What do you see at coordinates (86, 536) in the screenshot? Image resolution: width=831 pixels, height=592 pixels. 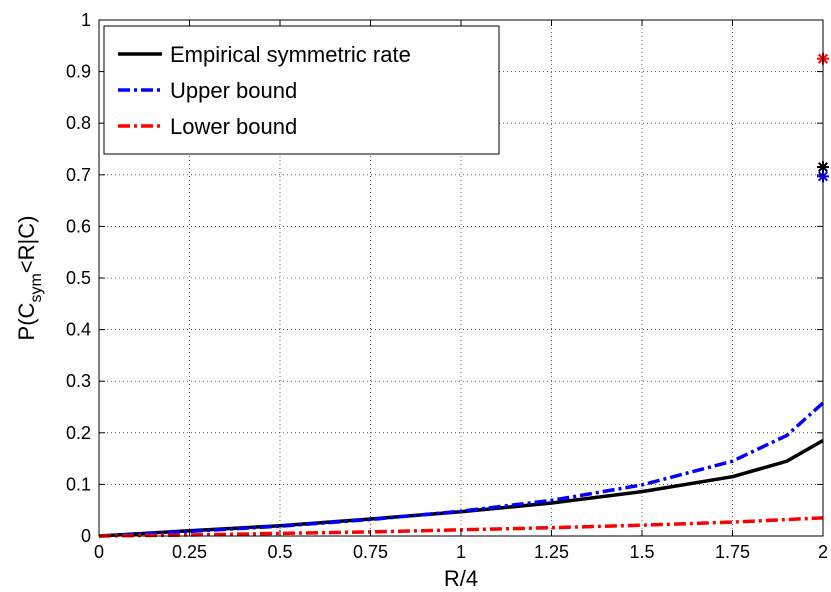 I see `y-tick-label: 0` at bounding box center [86, 536].